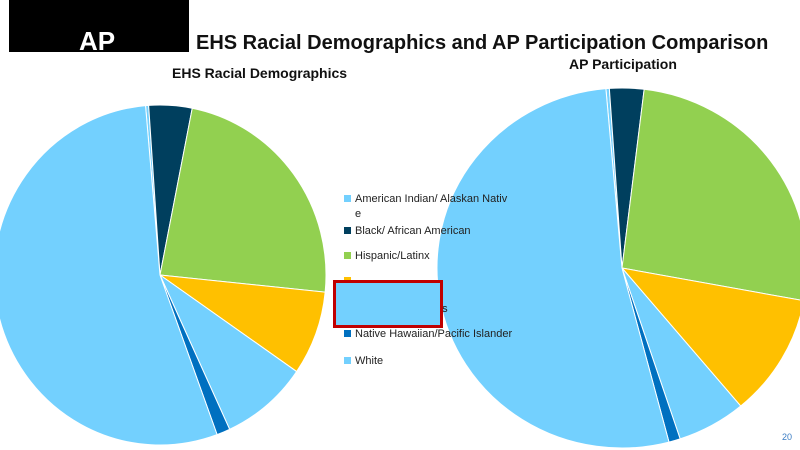  What do you see at coordinates (388, 304) in the screenshot?
I see `highlight-box` at bounding box center [388, 304].